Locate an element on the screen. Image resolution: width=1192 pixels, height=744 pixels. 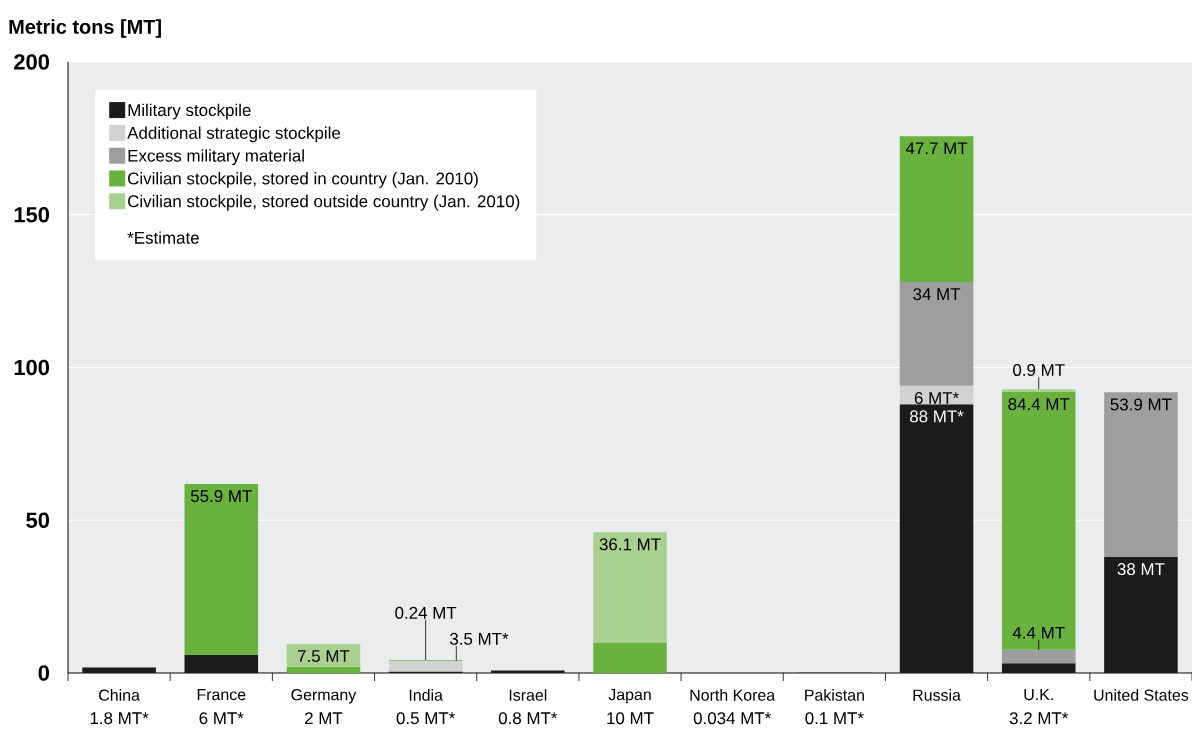
x-tick-label: China is located at coordinates (119, 695).